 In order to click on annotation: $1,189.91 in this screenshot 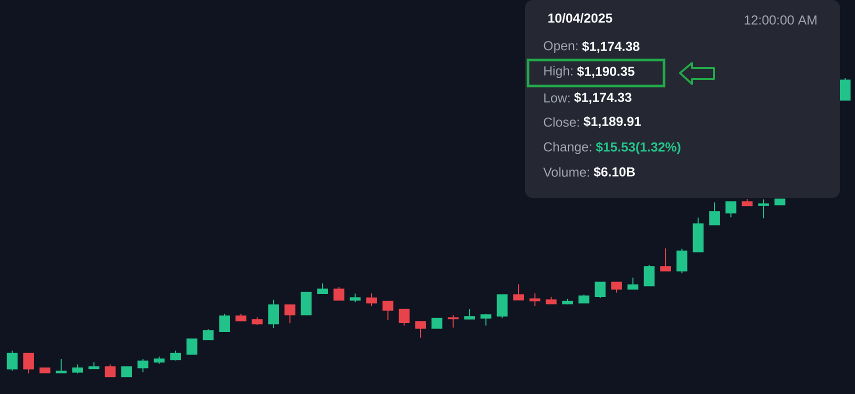, I will do `click(612, 122)`.